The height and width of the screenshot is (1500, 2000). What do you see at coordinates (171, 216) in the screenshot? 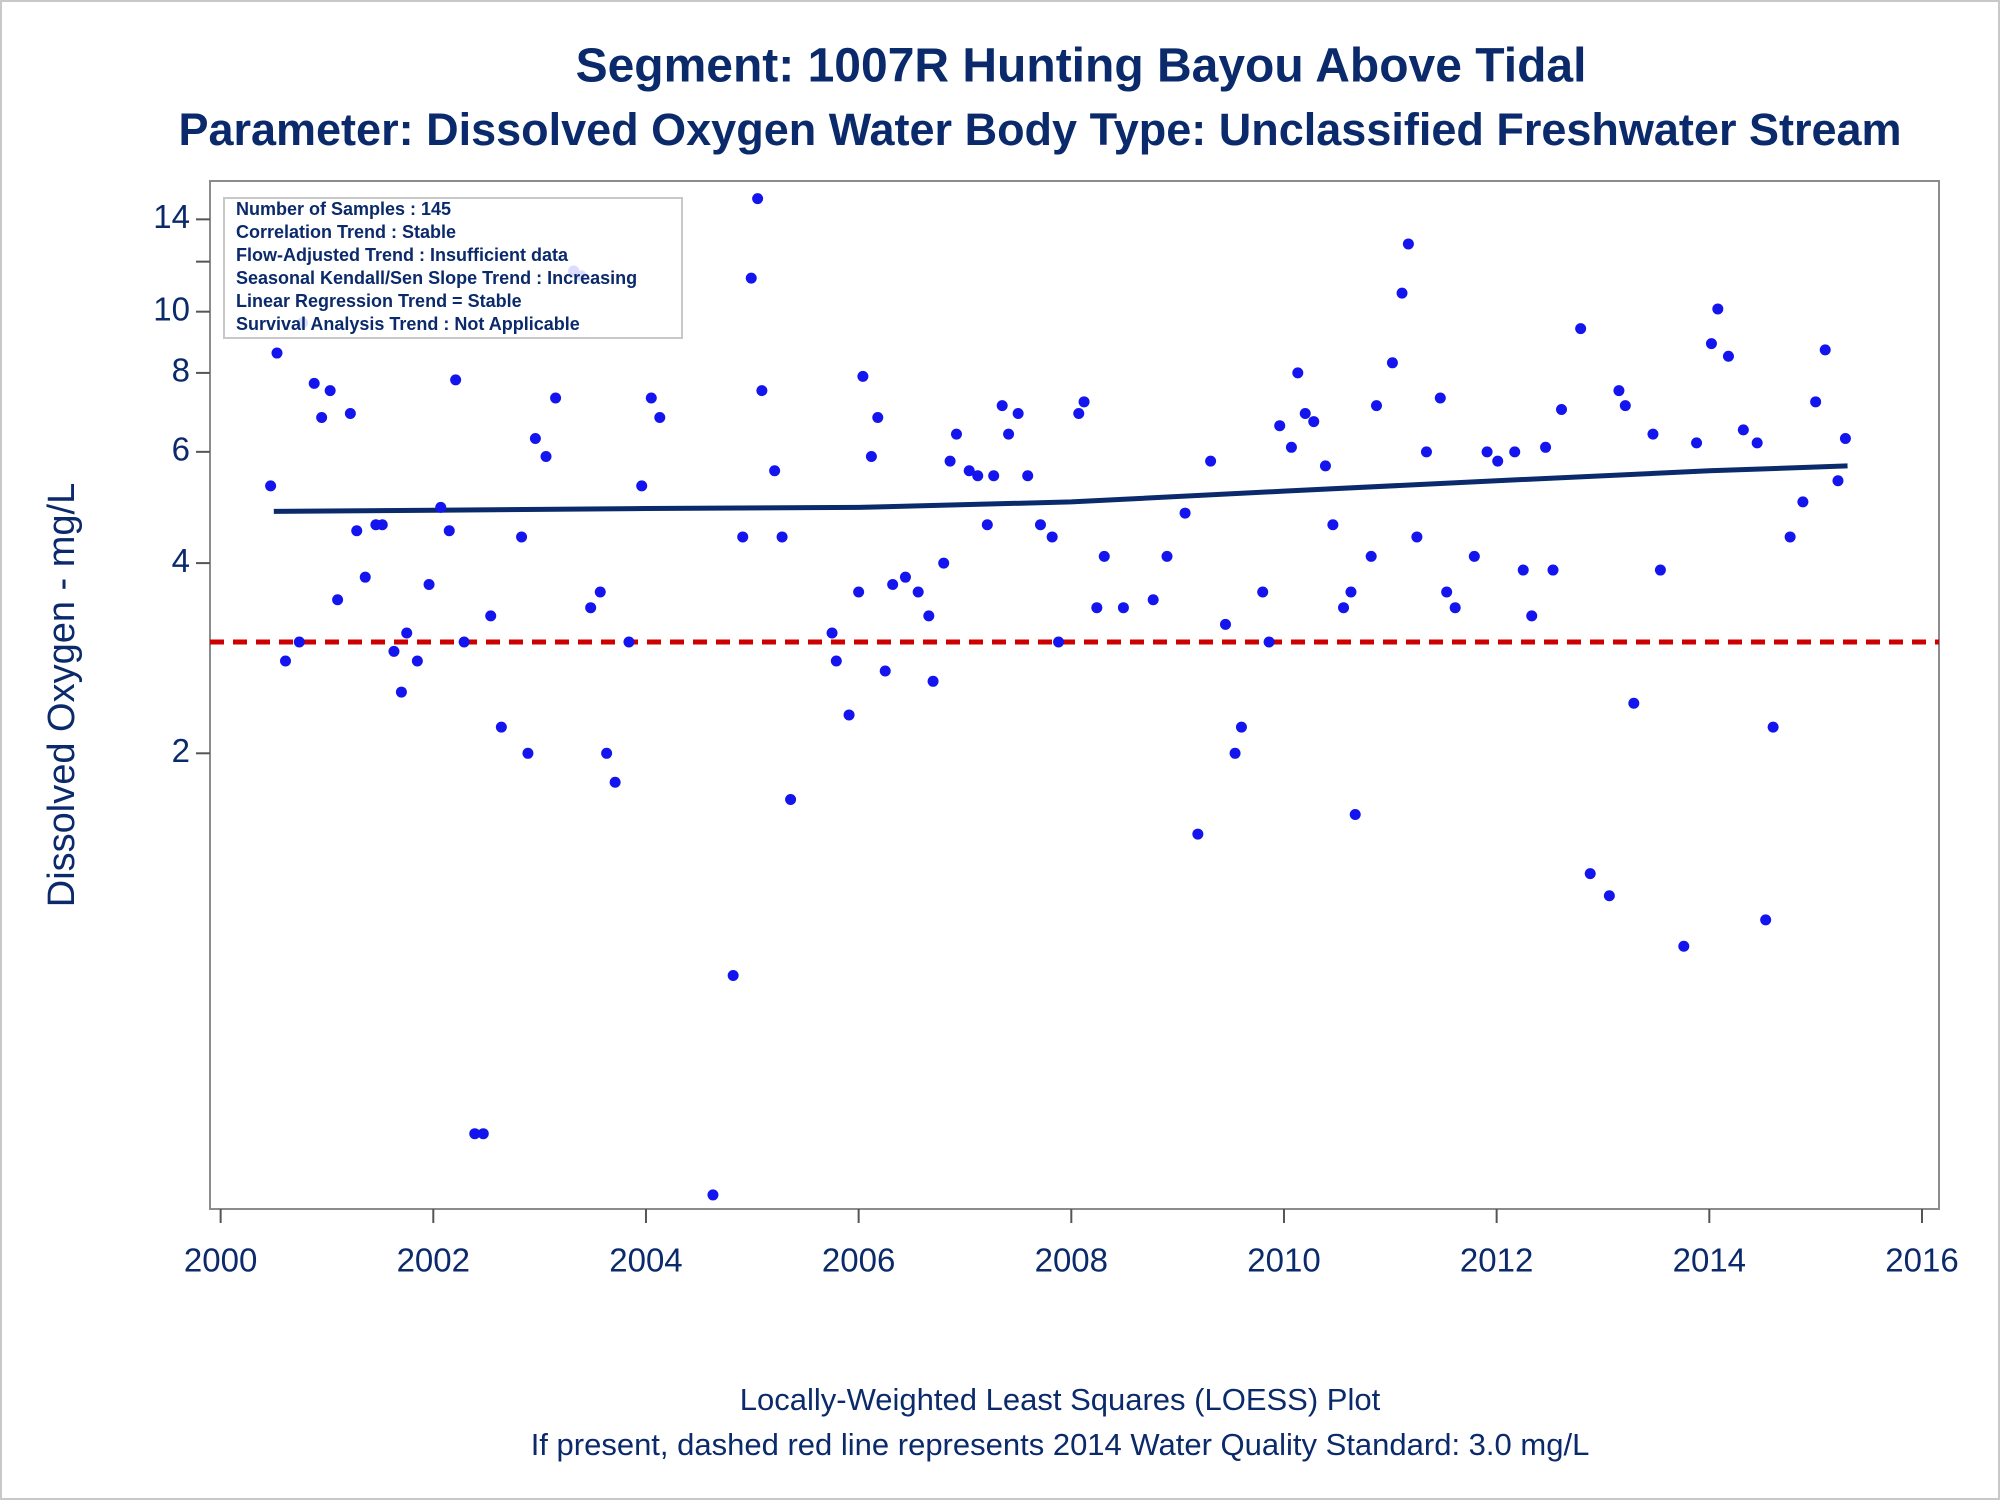
I see `y-tick-label: 14` at bounding box center [171, 216].